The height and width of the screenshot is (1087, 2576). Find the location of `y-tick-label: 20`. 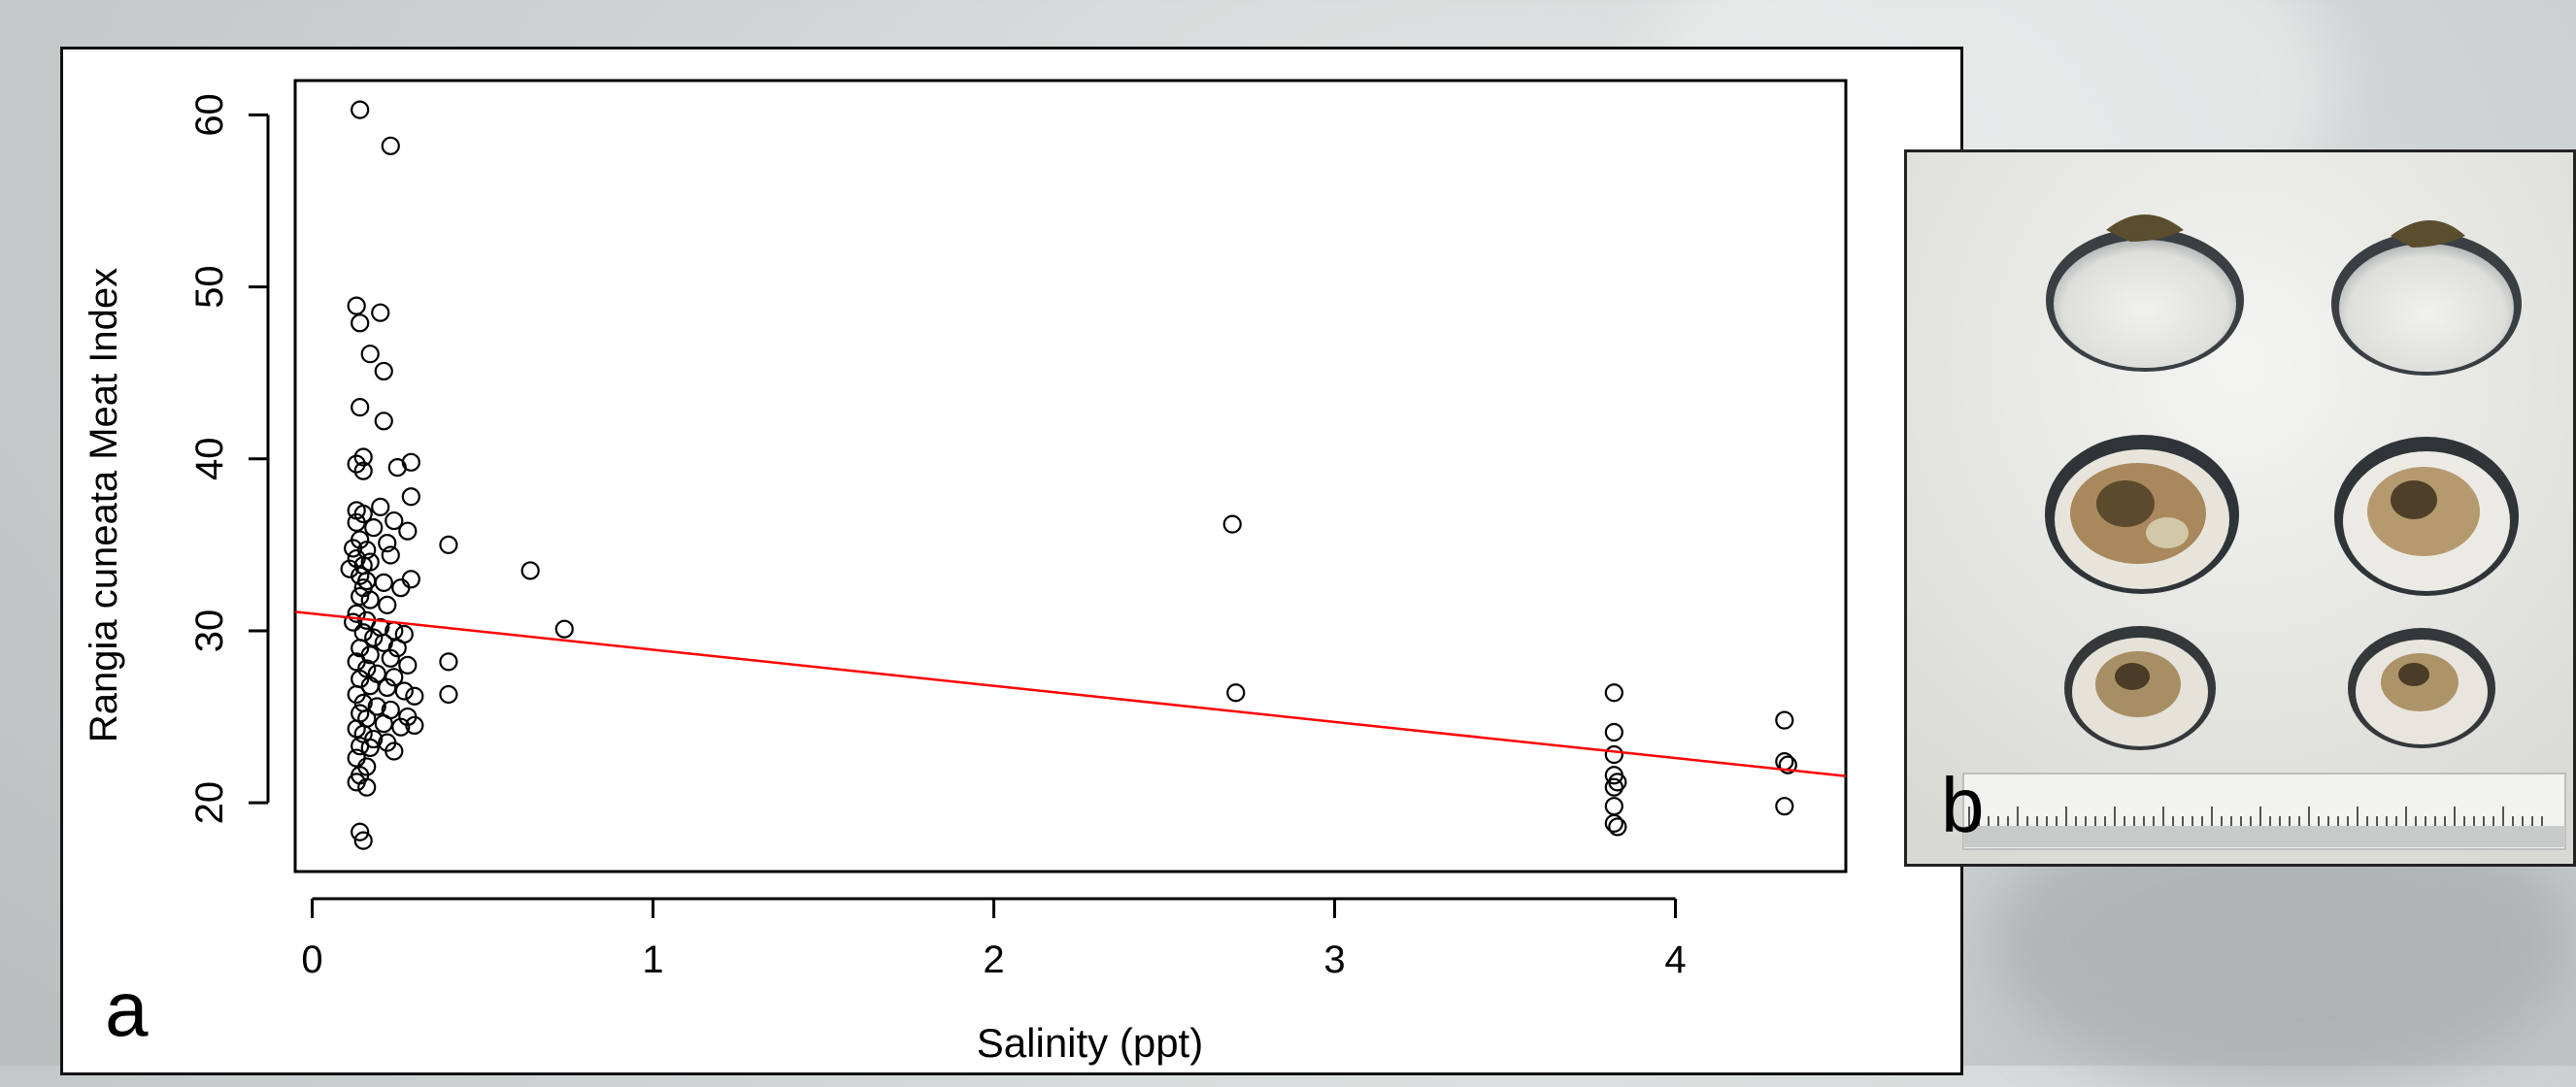

y-tick-label: 20 is located at coordinates (210, 803).